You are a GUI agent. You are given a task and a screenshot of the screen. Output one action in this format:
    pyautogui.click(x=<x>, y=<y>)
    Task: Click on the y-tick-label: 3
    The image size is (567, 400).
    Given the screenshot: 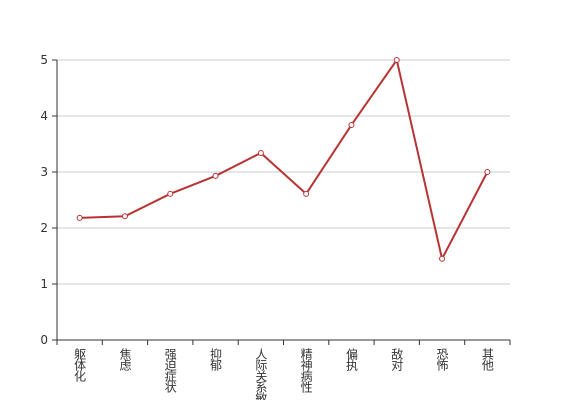 What is the action you would take?
    pyautogui.click(x=44, y=172)
    